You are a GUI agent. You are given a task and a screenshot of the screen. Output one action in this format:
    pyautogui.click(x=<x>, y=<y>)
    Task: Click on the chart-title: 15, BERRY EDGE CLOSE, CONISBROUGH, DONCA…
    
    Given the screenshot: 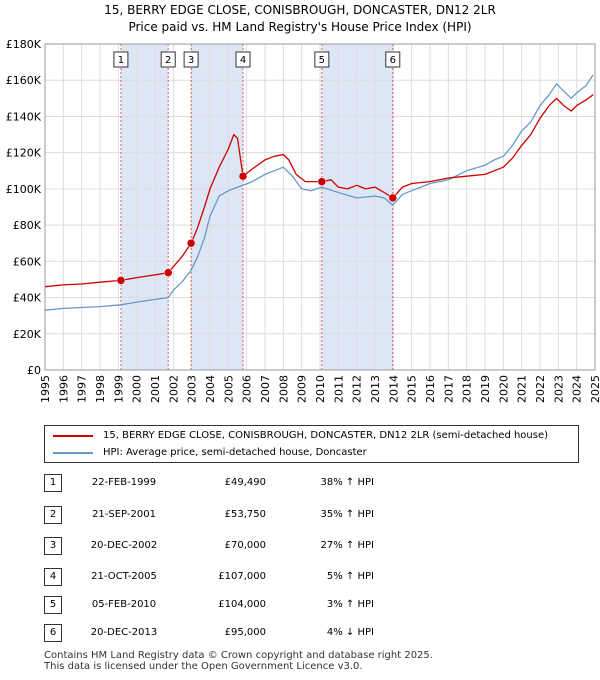 What is the action you would take?
    pyautogui.click(x=300, y=10)
    